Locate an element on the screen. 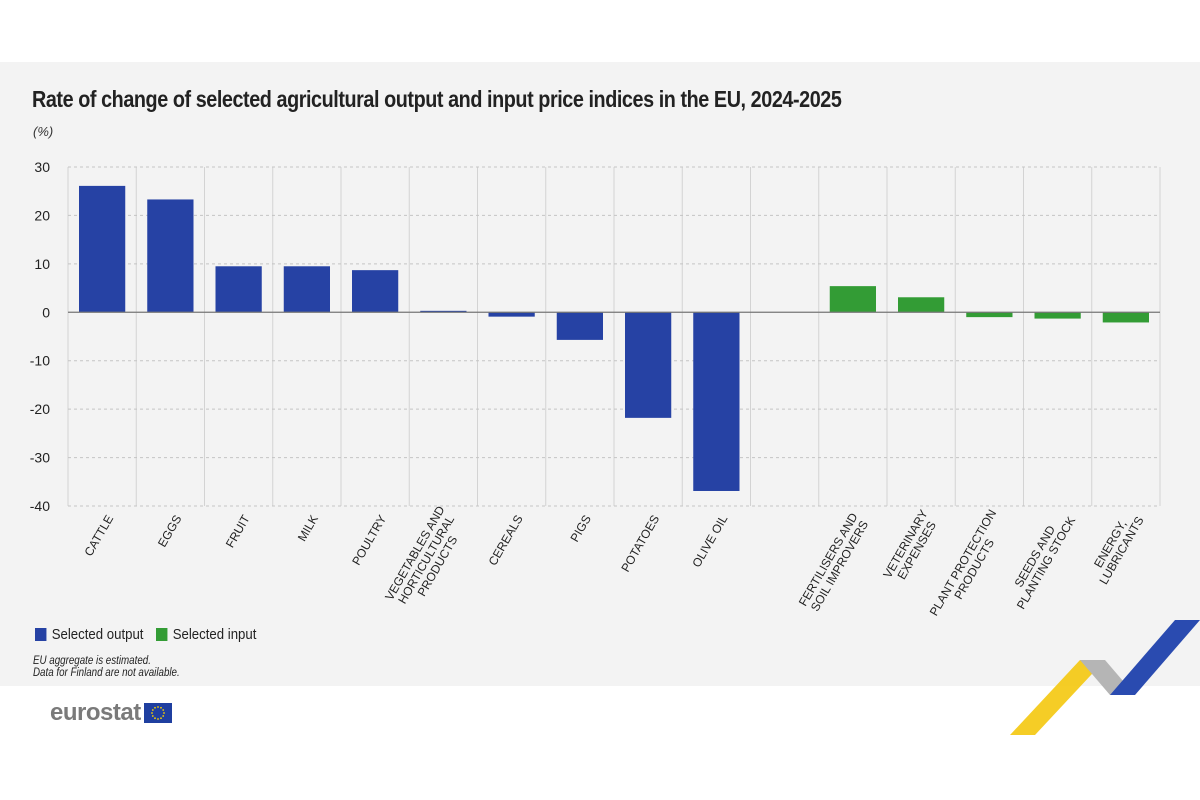  legend-label-output: Selected output is located at coordinates (97, 634).